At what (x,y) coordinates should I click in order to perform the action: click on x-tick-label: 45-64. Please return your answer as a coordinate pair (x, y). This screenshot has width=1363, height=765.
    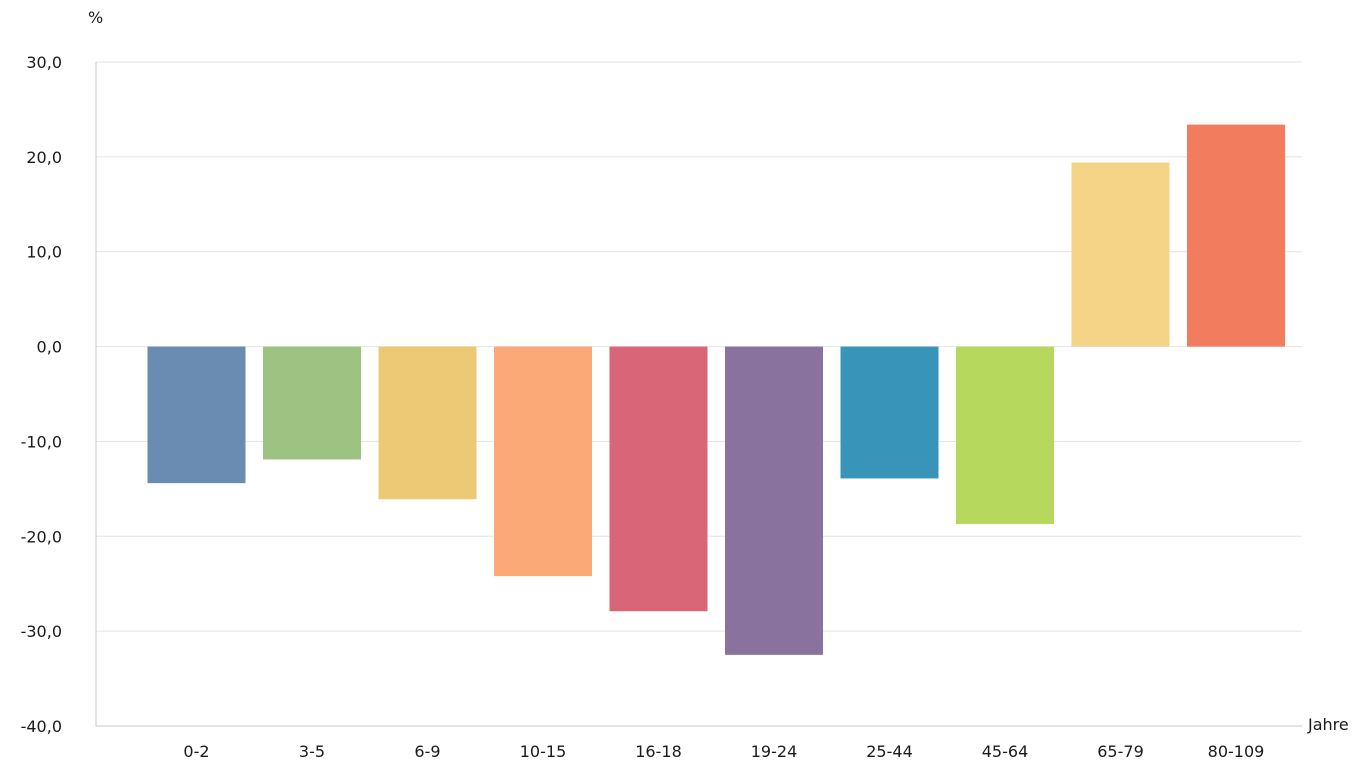
    Looking at the image, I should click on (1005, 751).